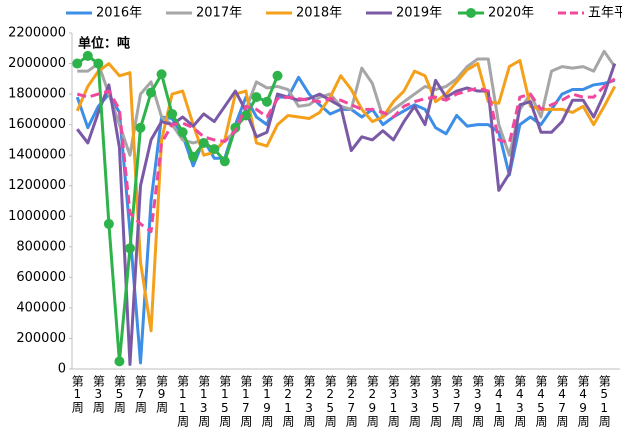 The height and width of the screenshot is (444, 622). What do you see at coordinates (41, 246) in the screenshot?
I see `y-tick-label: 800000` at bounding box center [41, 246].